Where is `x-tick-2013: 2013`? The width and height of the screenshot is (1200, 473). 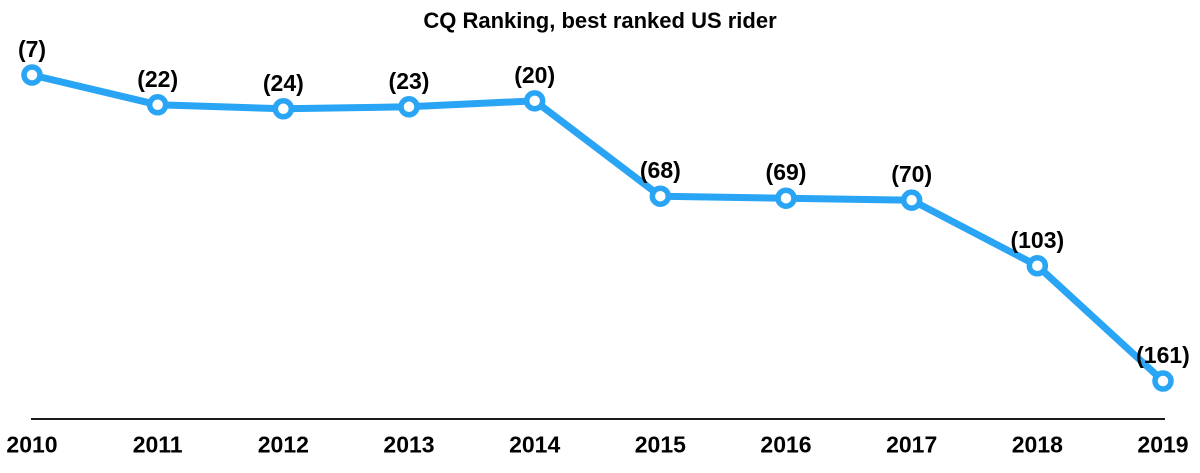 x-tick-2013: 2013 is located at coordinates (409, 444).